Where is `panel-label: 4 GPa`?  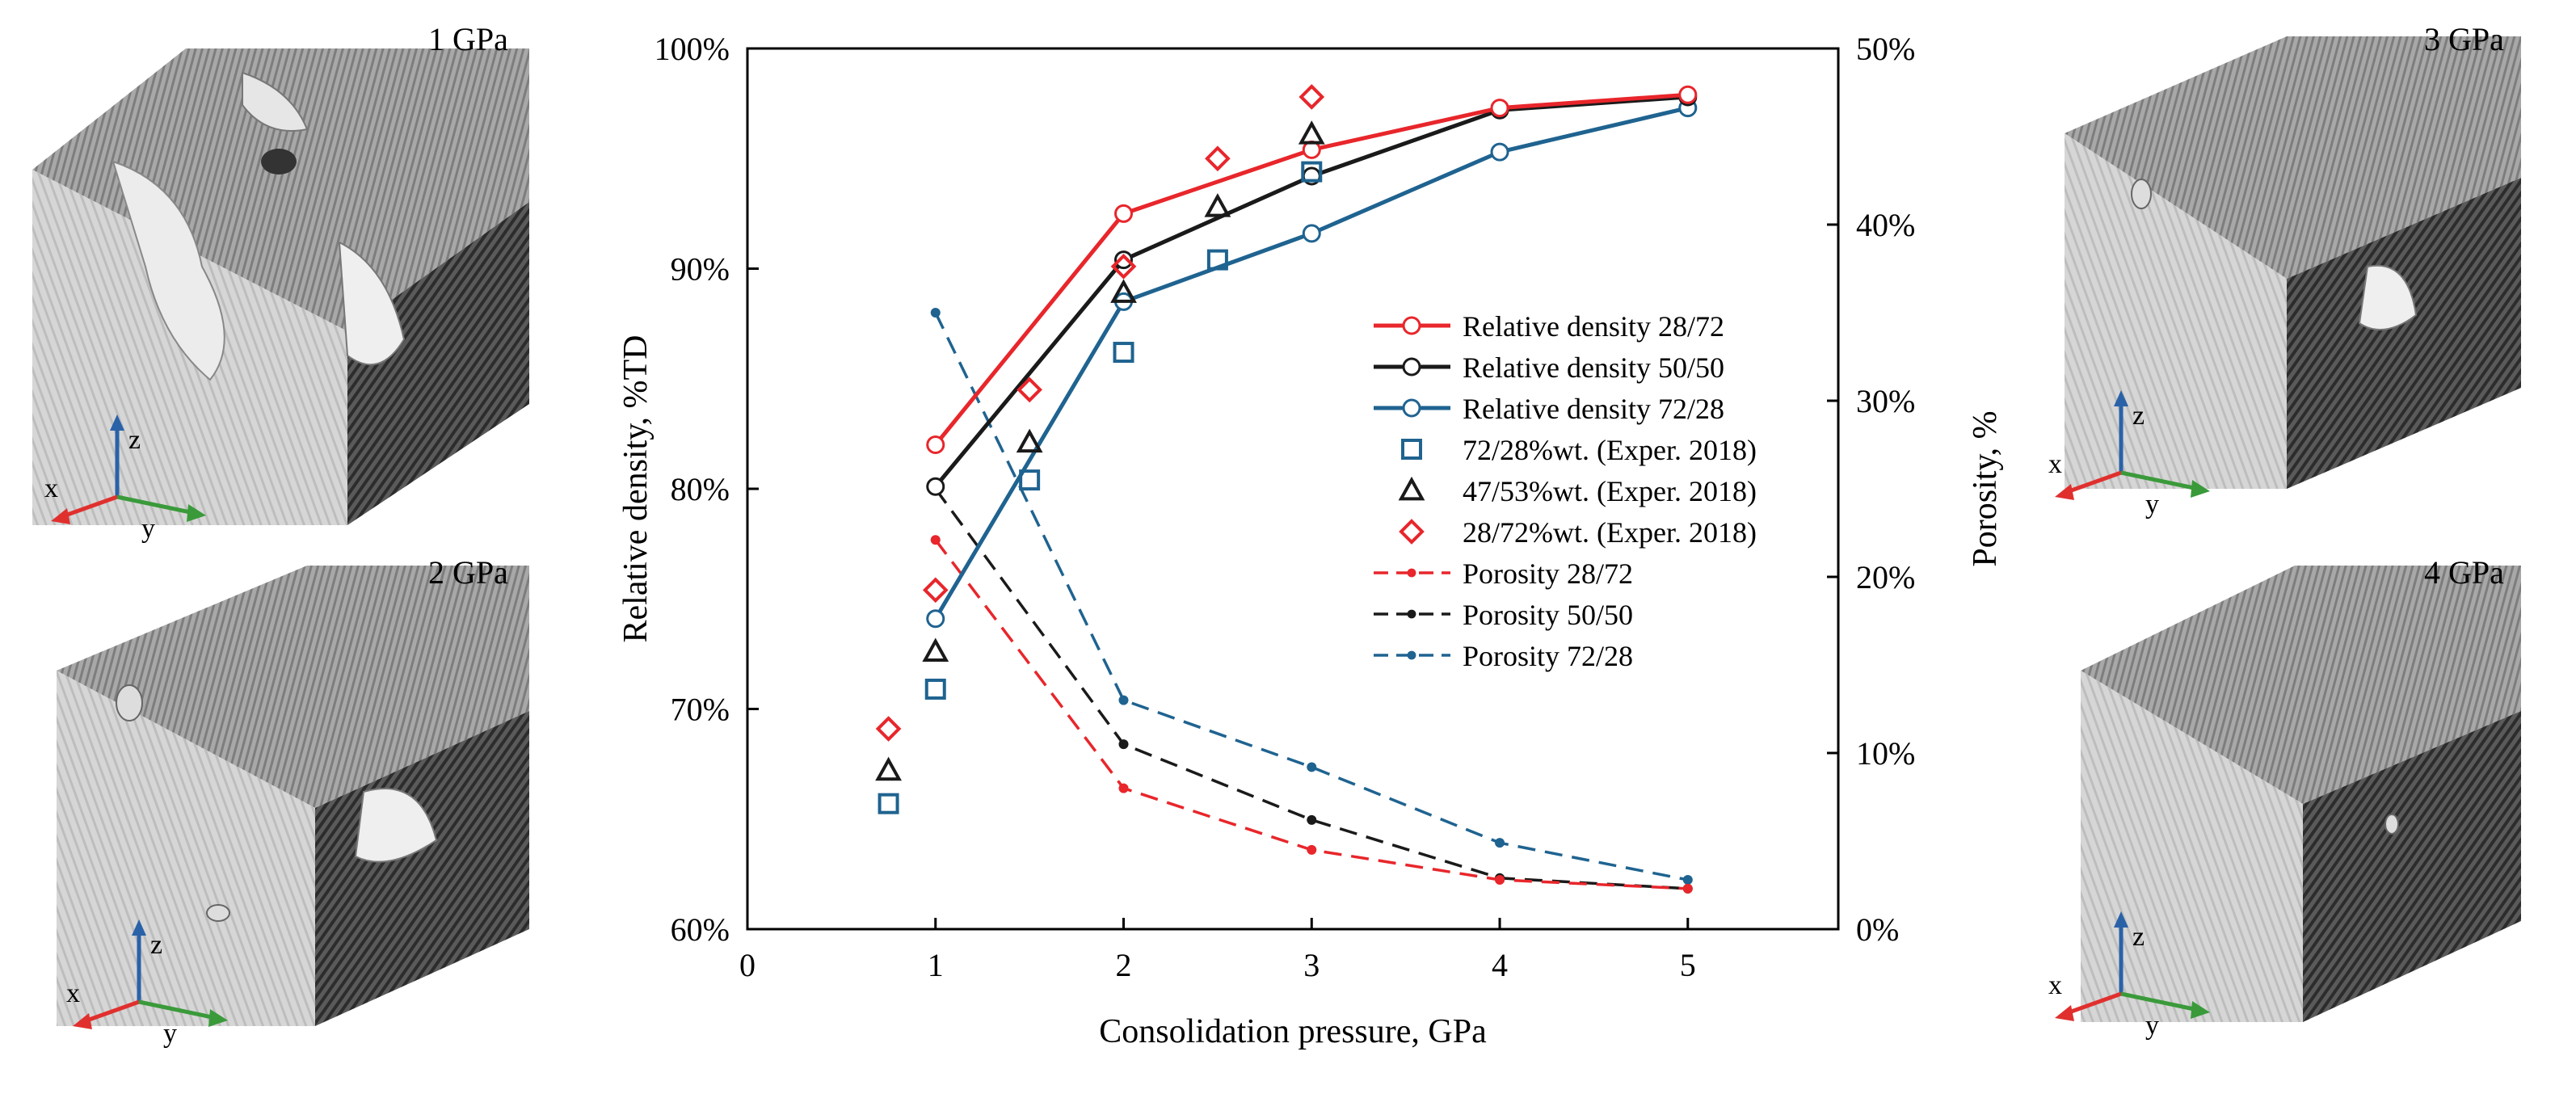
panel-label: 4 GPa is located at coordinates (2464, 572).